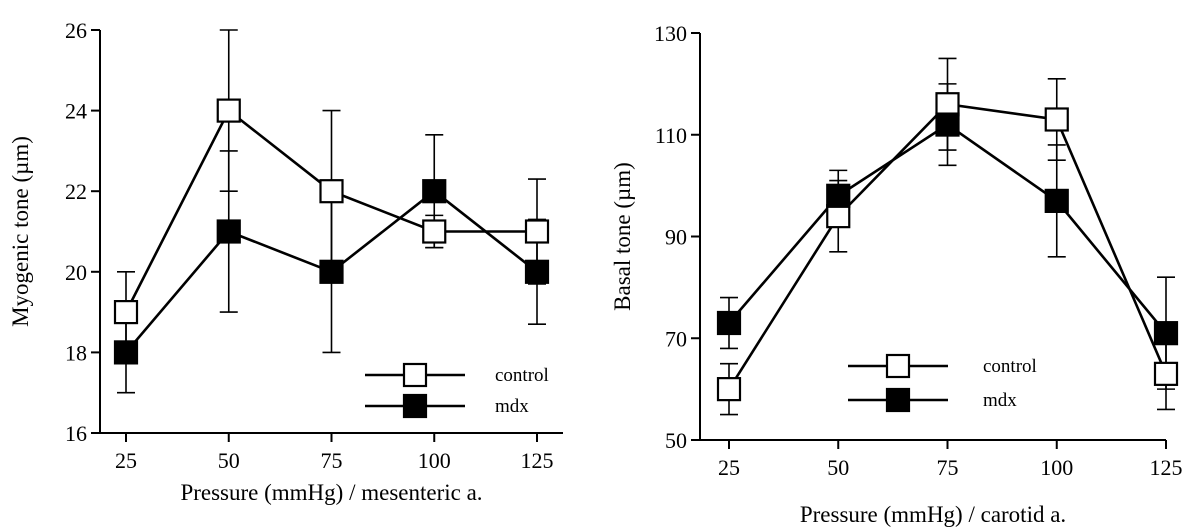 The height and width of the screenshot is (530, 1189). What do you see at coordinates (76, 30) in the screenshot?
I see `y-tick-label: 26` at bounding box center [76, 30].